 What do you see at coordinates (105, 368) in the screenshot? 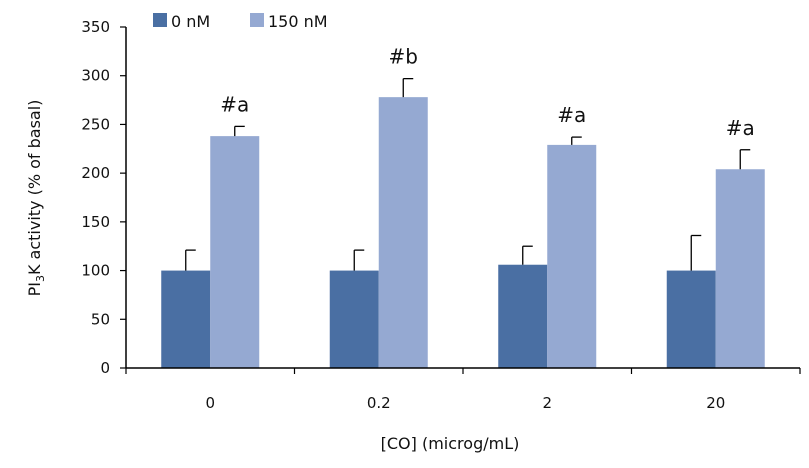
I see `y-tick-label: 0` at bounding box center [105, 368].